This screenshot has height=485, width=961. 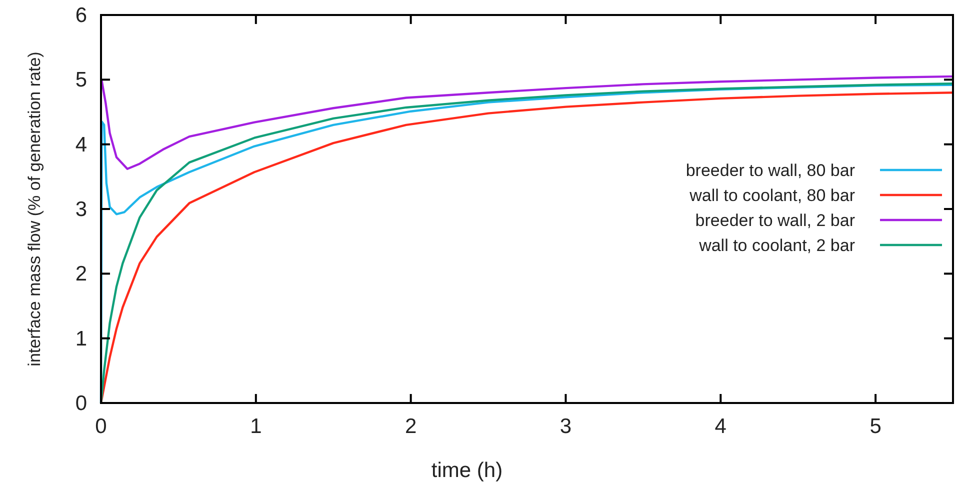 I want to click on x-tick-label: 2, so click(x=410, y=426).